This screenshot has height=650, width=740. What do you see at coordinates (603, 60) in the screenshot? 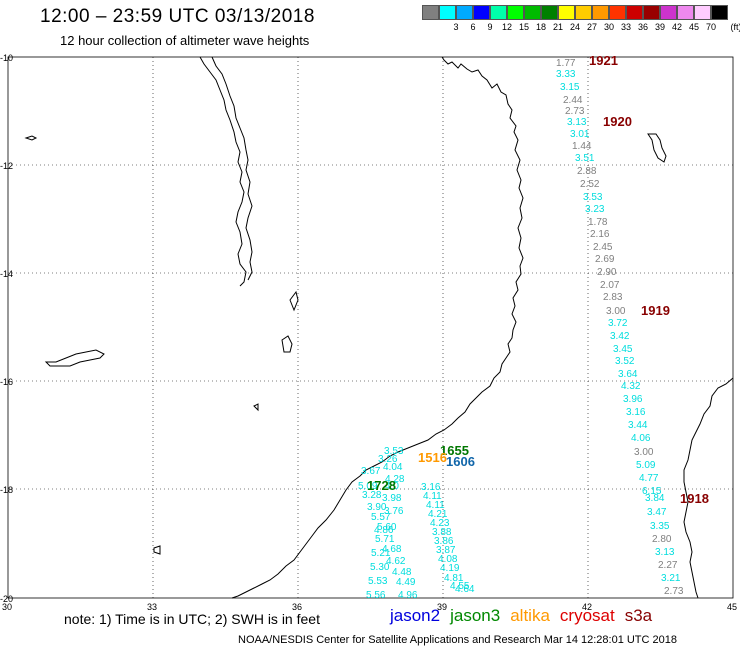
I see `pass-time: 1921` at bounding box center [603, 60].